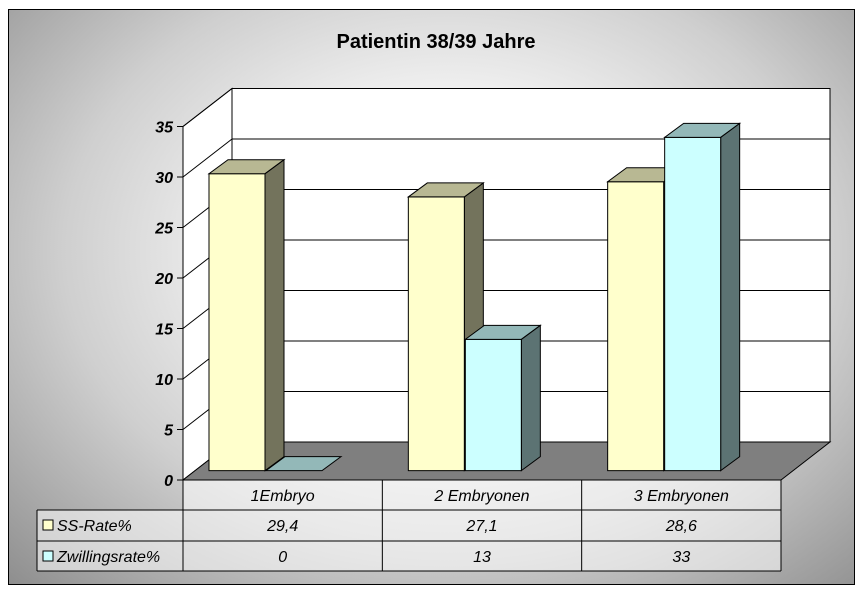 The width and height of the screenshot is (864, 595). I want to click on y-tick-label: 0, so click(168, 481).